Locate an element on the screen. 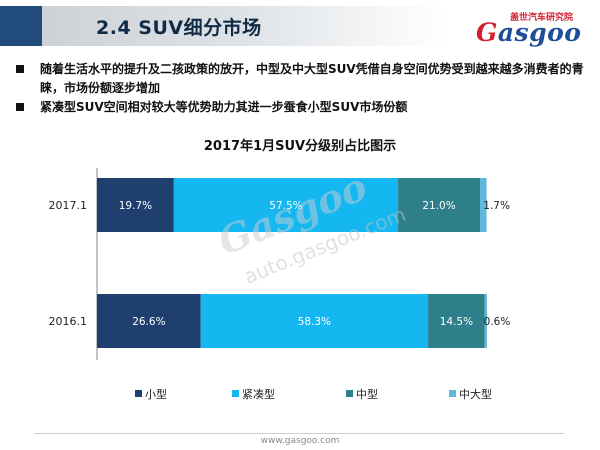  footer-url: www.gasgoo.com is located at coordinates (300, 441).